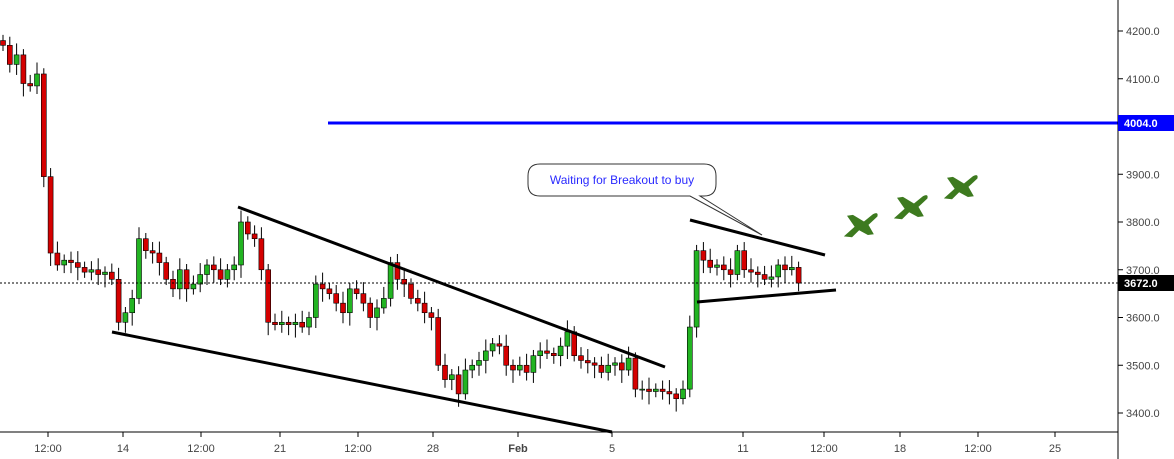 The image size is (1174, 459). Describe the element at coordinates (1143, 223) in the screenshot. I see `y-tick-label: 3800.0` at that location.